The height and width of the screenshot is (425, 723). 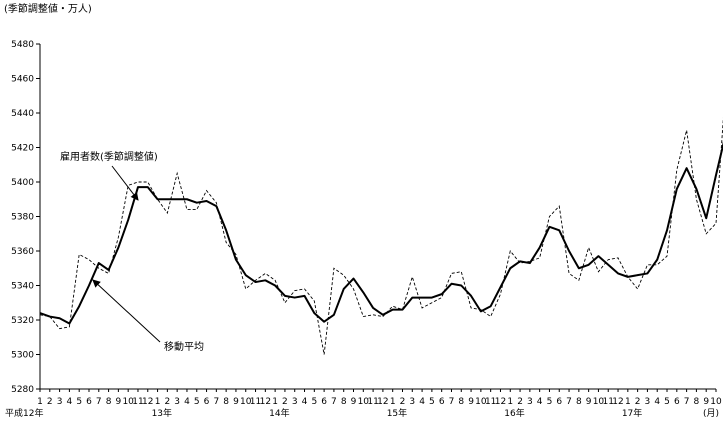 I want to click on x-axis-unit-label: (月), so click(x=711, y=413).